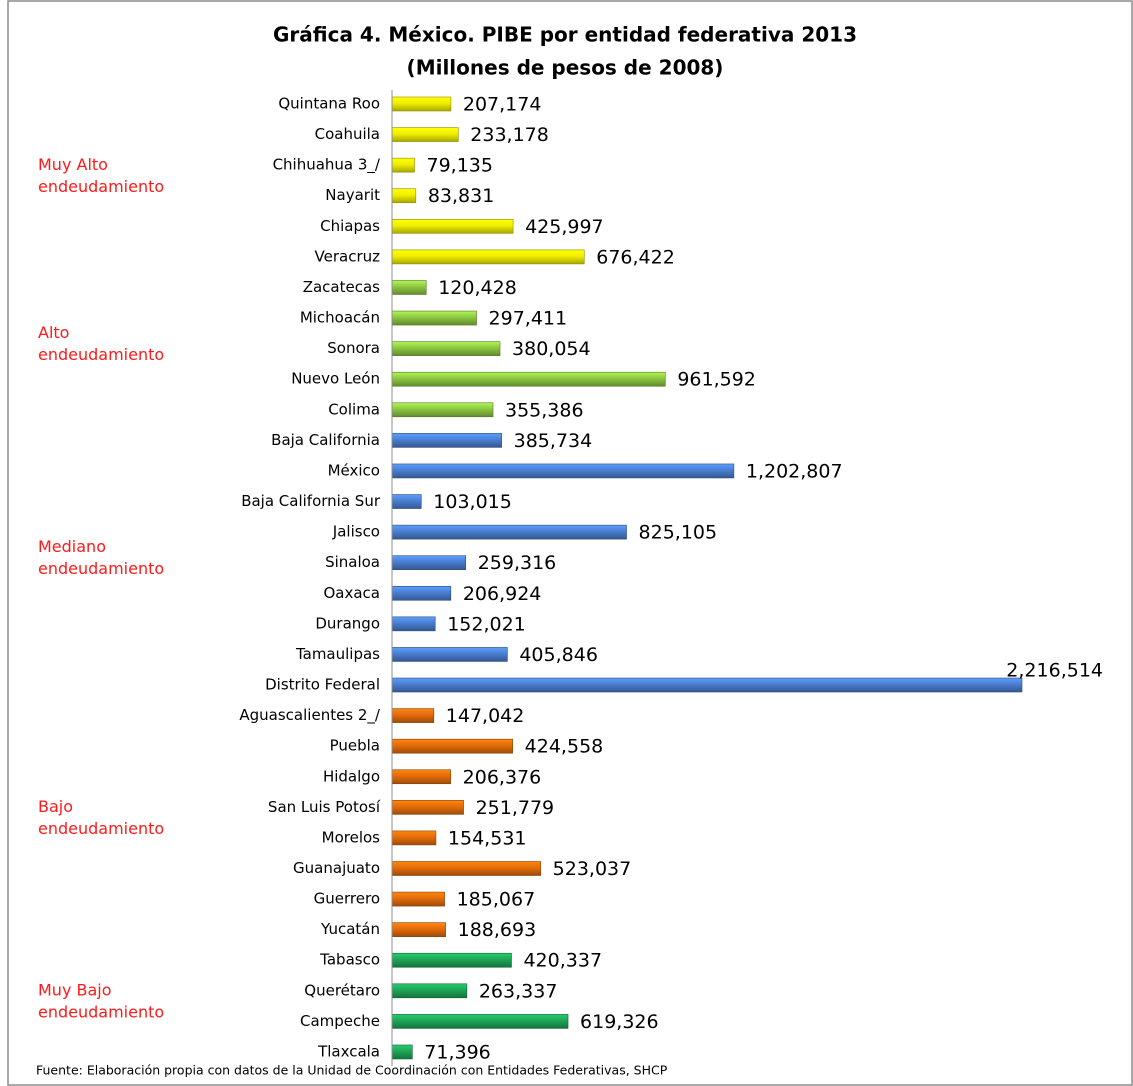  Describe the element at coordinates (794, 471) in the screenshot. I see `value-label: 1,202,807` at that location.